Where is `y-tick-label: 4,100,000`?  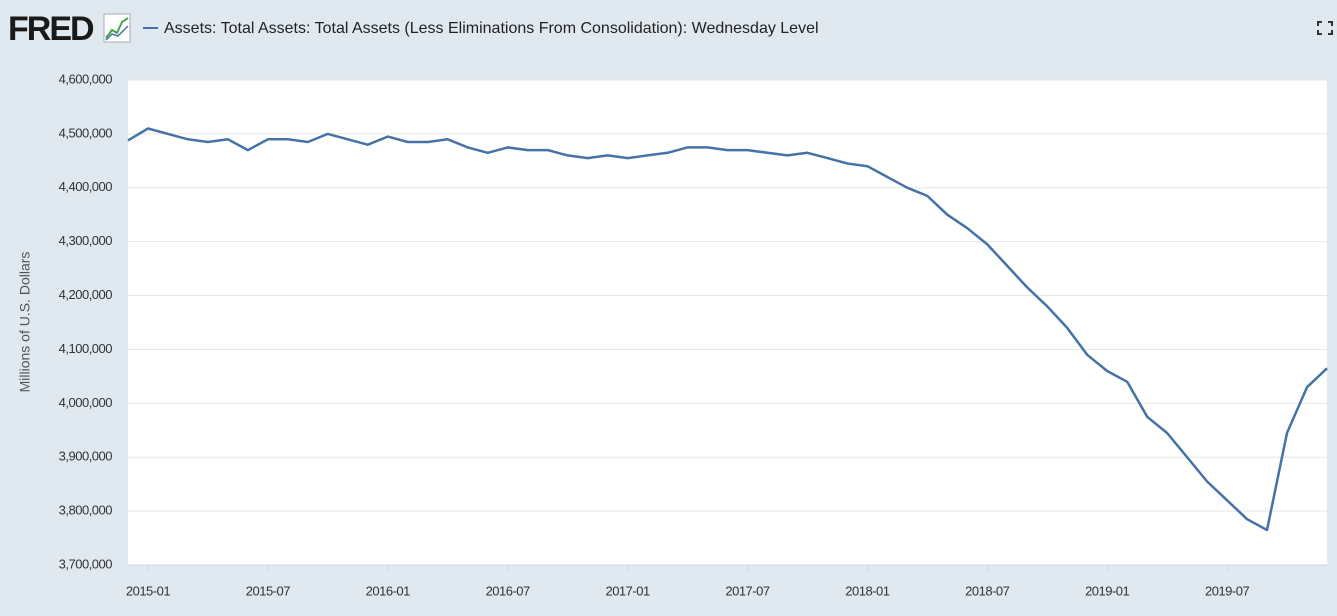 y-tick-label: 4,100,000 is located at coordinates (86, 348).